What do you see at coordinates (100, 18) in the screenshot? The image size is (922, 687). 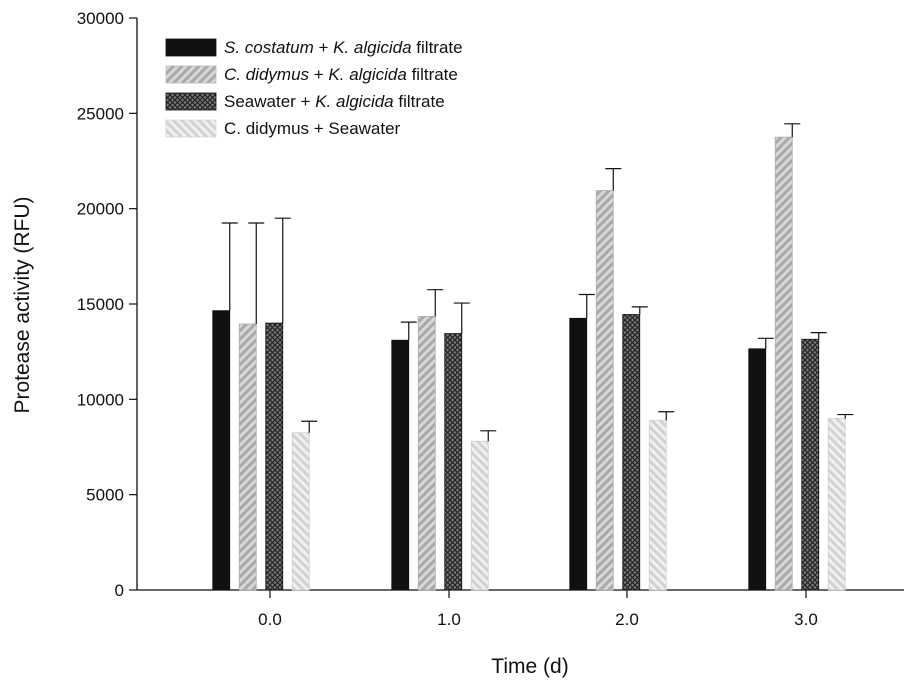 I see `y-tick-label: 30000` at bounding box center [100, 18].